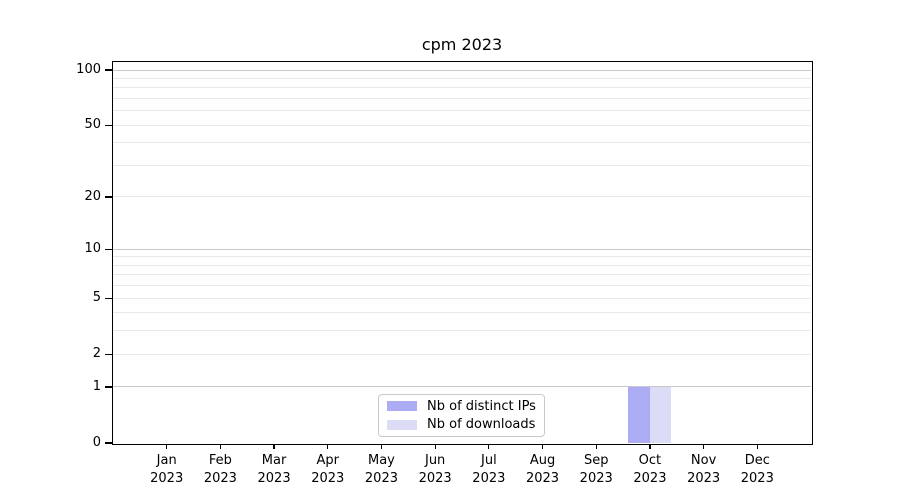  I want to click on x-tick-label: Oct 2023, so click(650, 469).